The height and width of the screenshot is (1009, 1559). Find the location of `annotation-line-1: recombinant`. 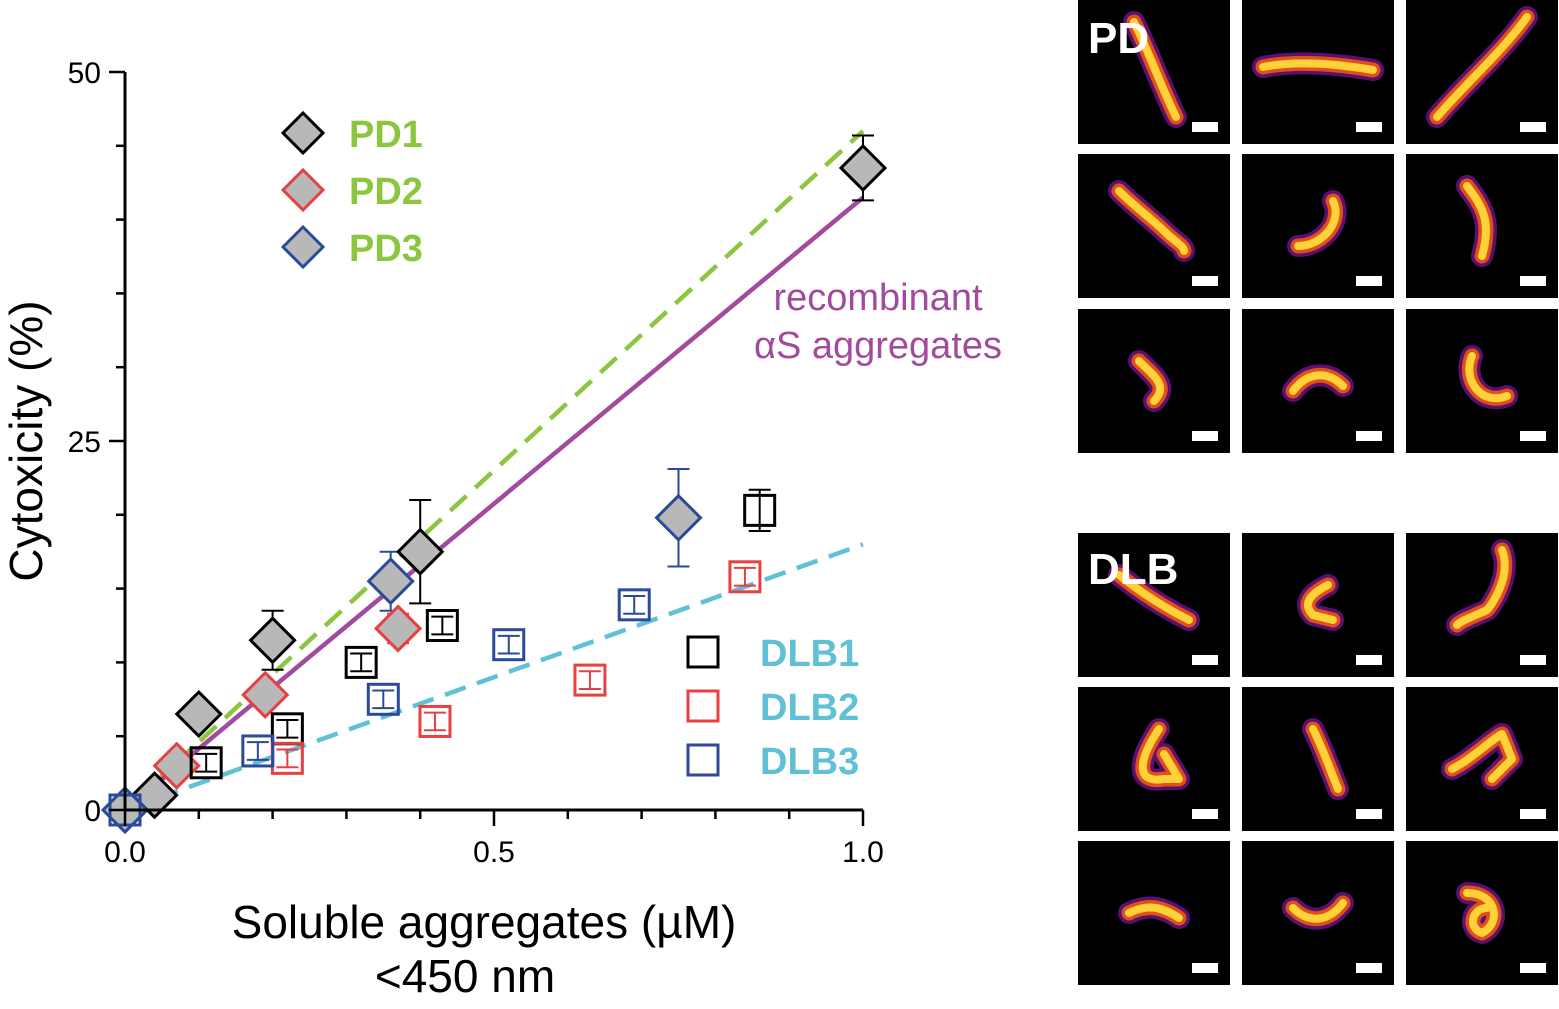

annotation-line-1: recombinant is located at coordinates (878, 298).